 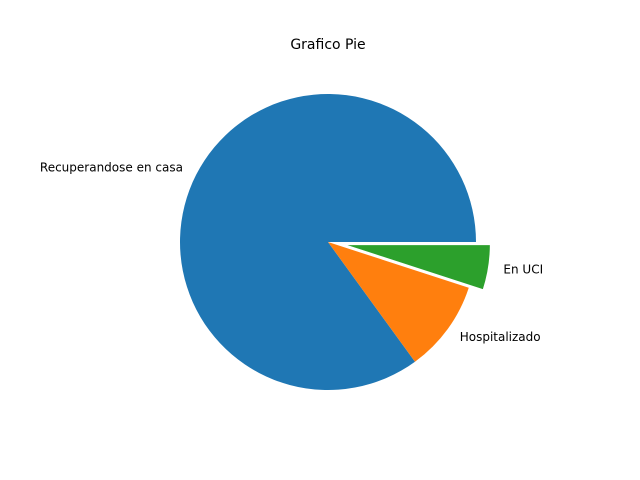 What do you see at coordinates (327, 45) in the screenshot?
I see `chart-title: Grafico Pie` at bounding box center [327, 45].